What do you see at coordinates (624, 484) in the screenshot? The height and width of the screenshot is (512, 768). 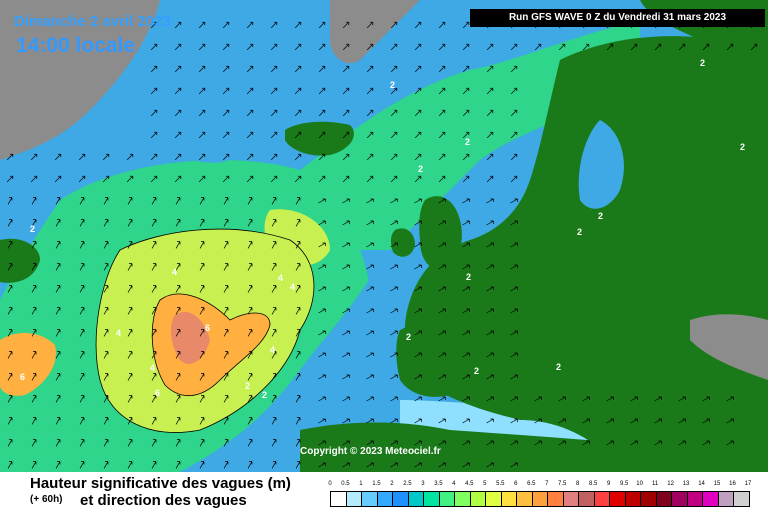 I see `legend-tick: 9.5` at bounding box center [624, 484].